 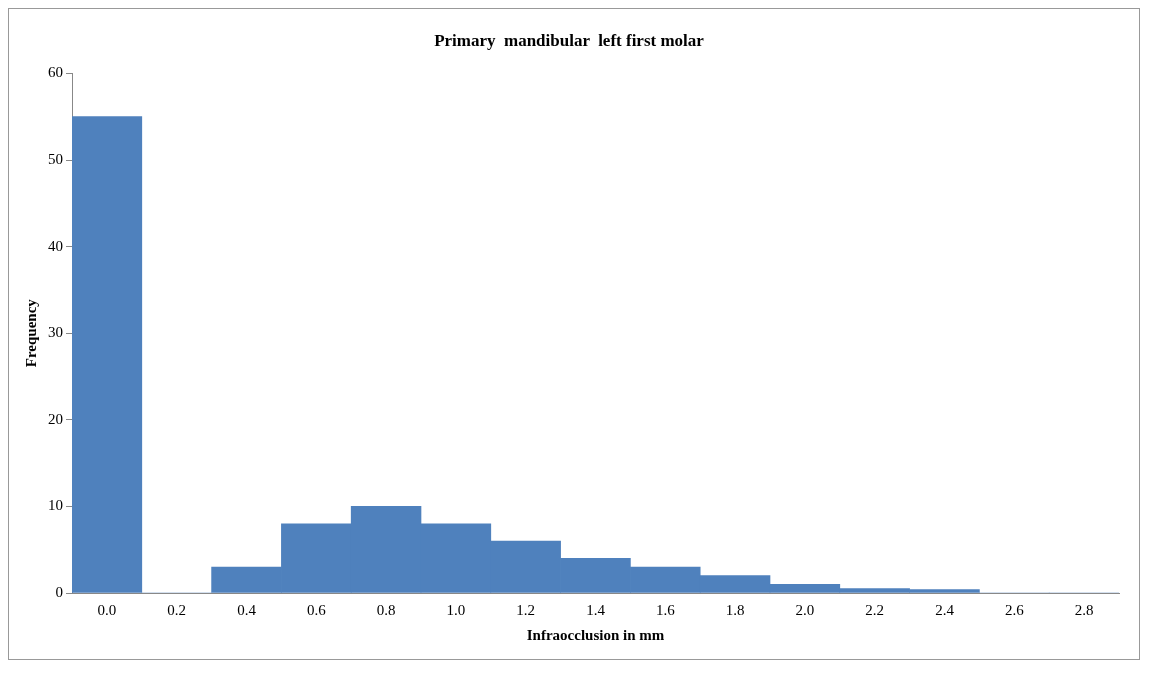 What do you see at coordinates (875, 609) in the screenshot?
I see `x-tick-label: 2.2` at bounding box center [875, 609].